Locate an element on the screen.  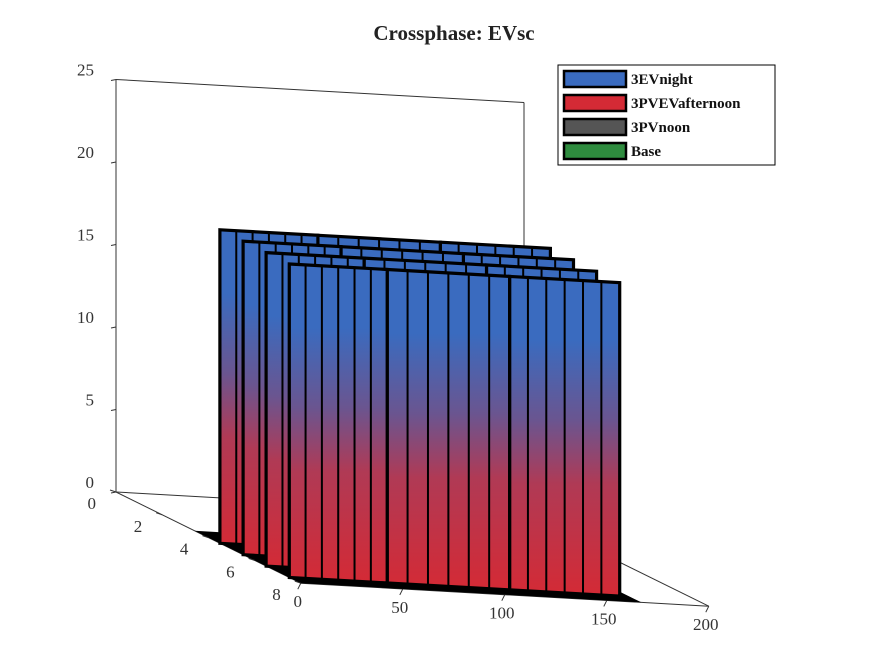
x-tick-label: 100 is located at coordinates (502, 613).